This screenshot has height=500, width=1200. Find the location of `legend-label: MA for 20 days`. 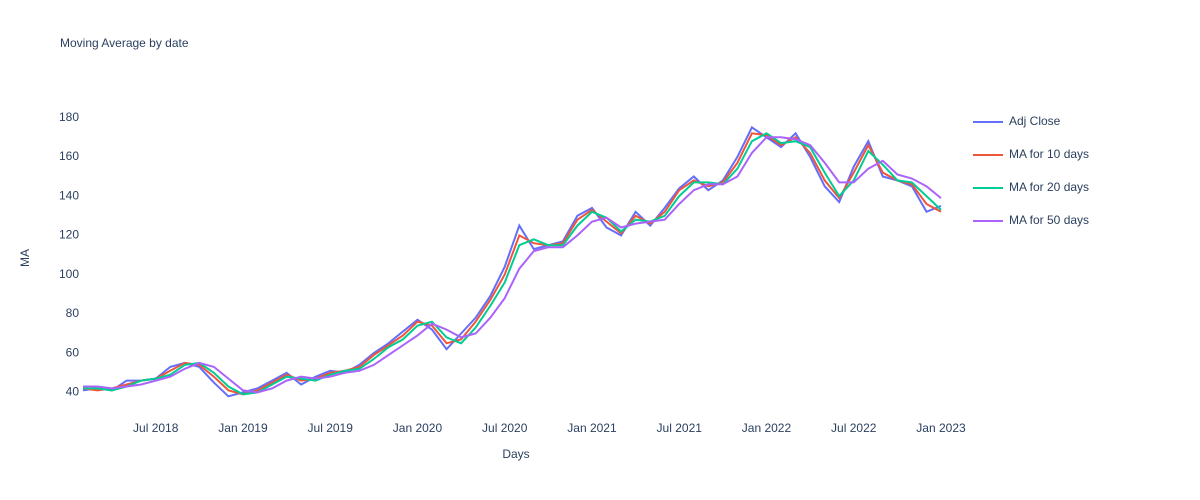

legend-label: MA for 20 days is located at coordinates (1049, 187).